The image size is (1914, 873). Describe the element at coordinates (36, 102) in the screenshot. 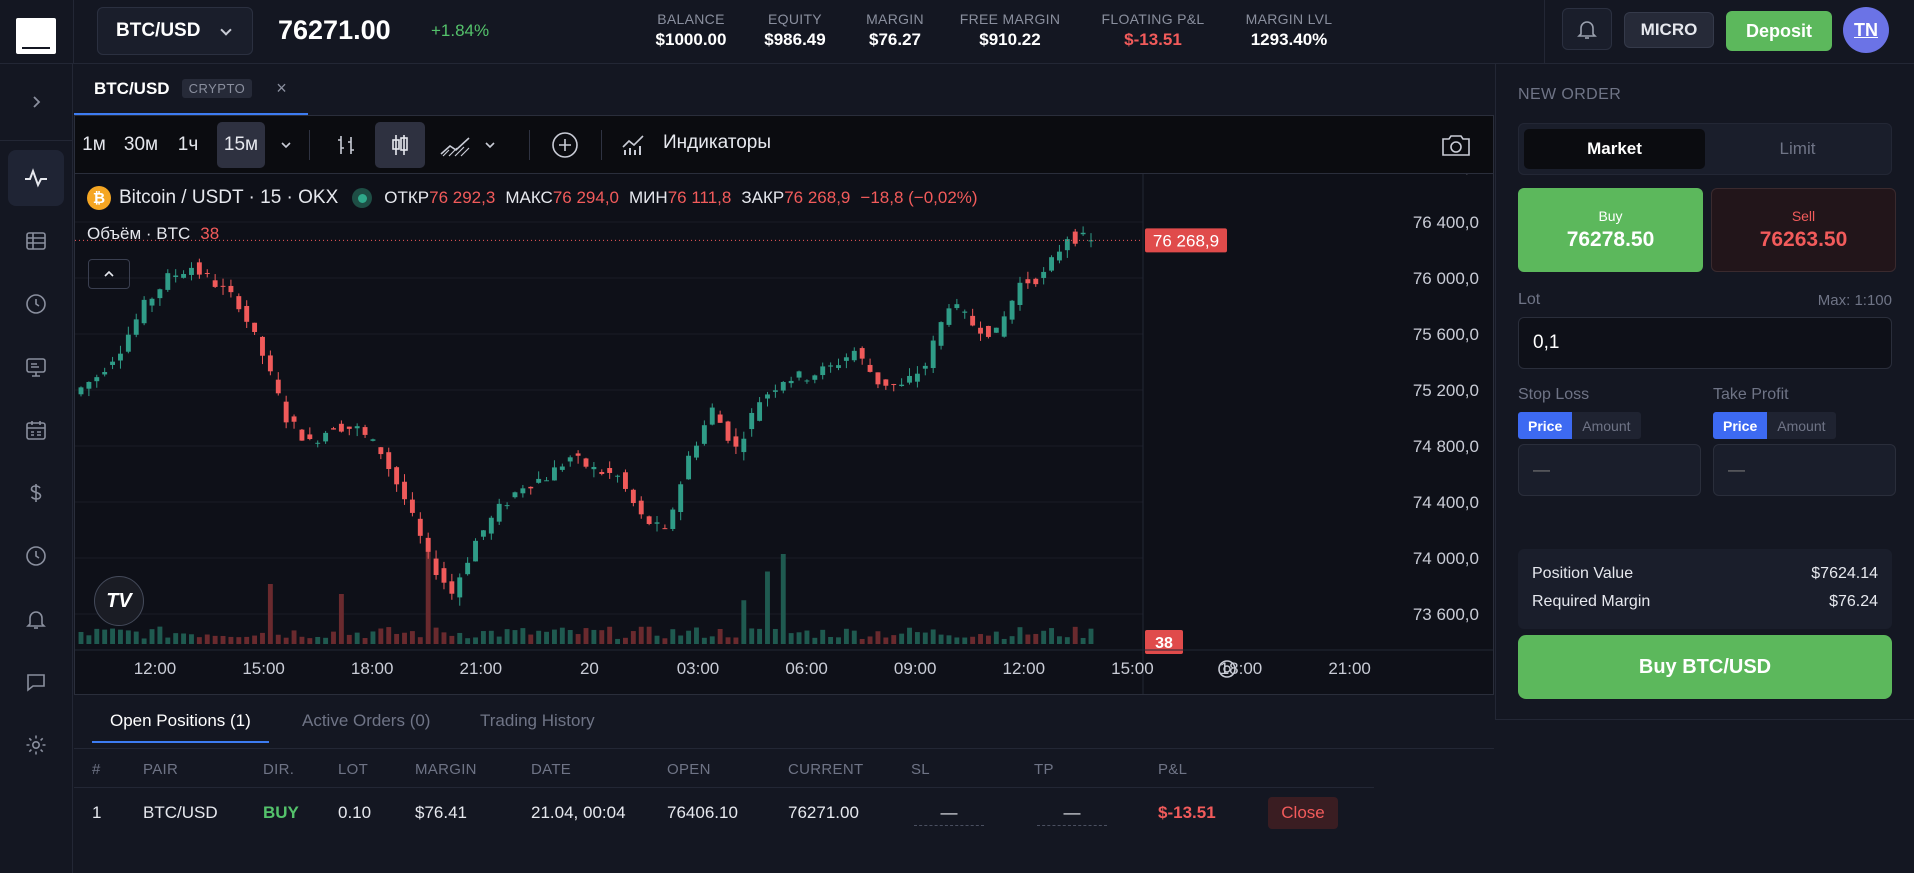

I see `sidebar-expand-button` at that location.